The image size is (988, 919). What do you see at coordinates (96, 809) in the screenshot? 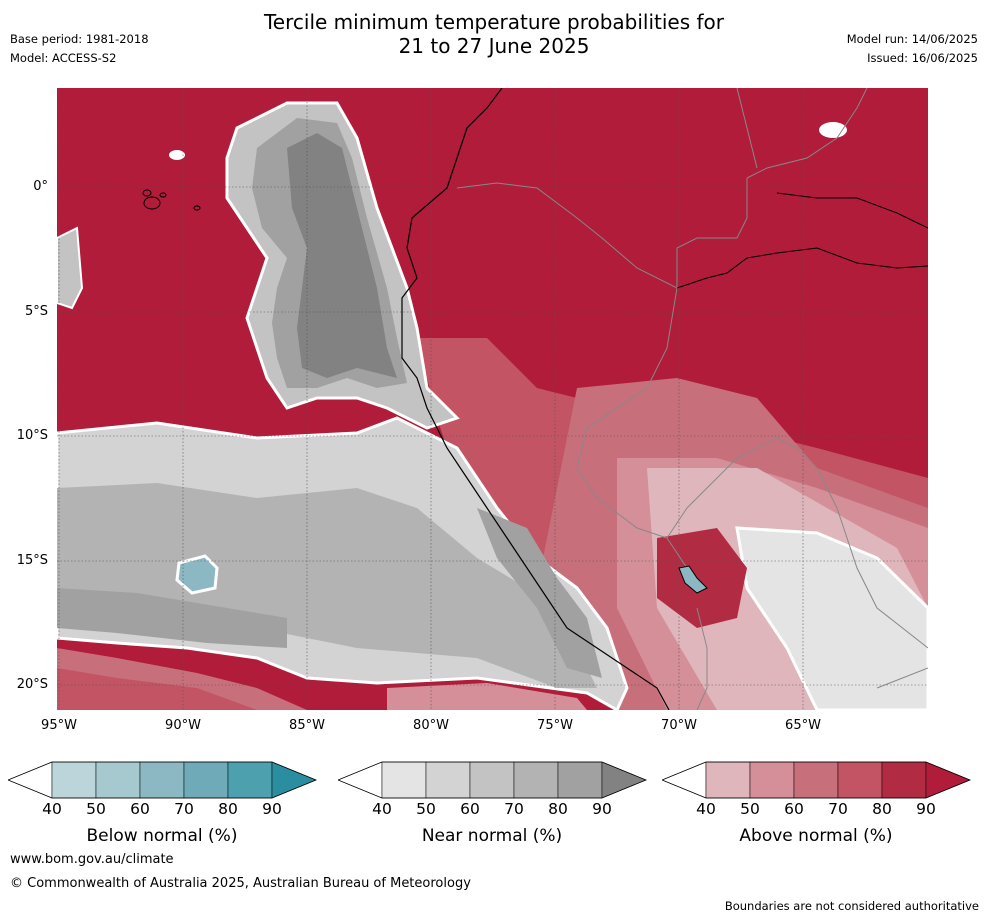
I see `below-tick-50: 50` at bounding box center [96, 809].